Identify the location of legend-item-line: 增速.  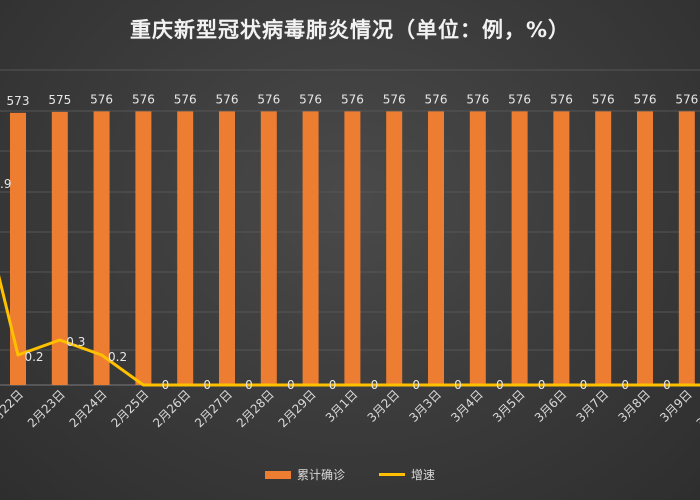
(407, 474).